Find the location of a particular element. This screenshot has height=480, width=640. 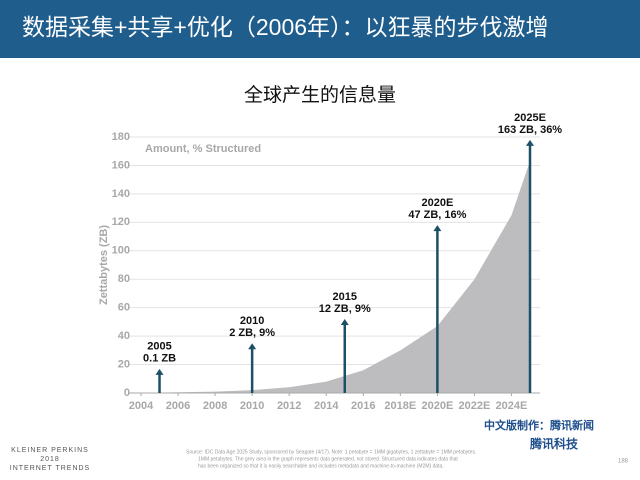

y-tick-label: 80 is located at coordinates (124, 279).